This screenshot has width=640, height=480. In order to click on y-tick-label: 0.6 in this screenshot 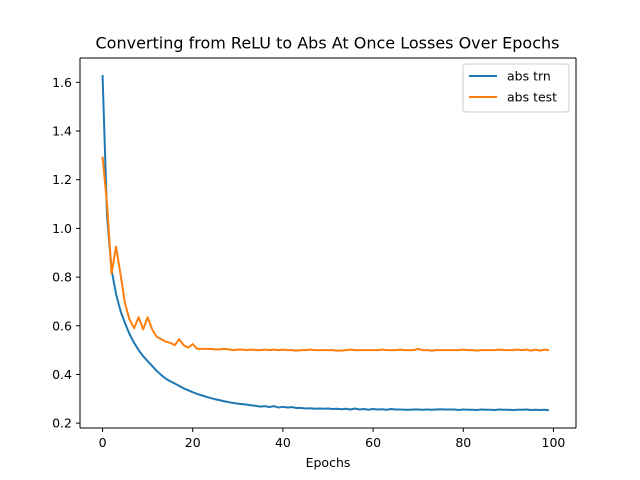, I will do `click(62, 325)`.